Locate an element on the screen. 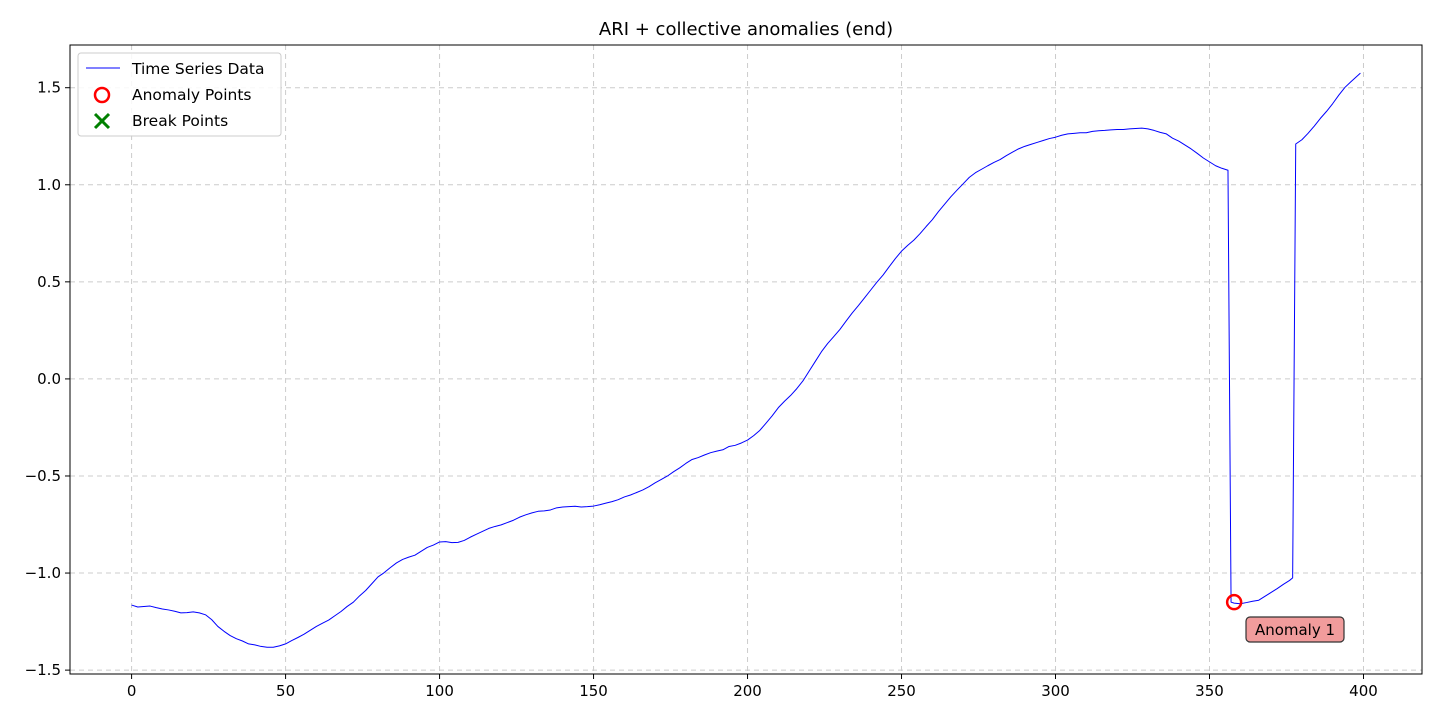  x-tick-label: 250 is located at coordinates (901, 691).